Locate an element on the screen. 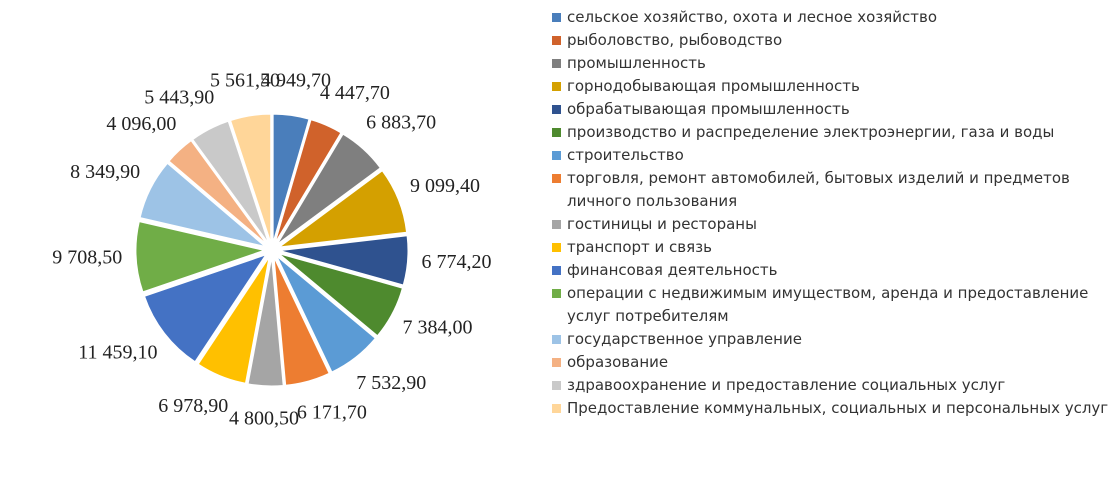  legend-item: гостиницы и рестораны is located at coordinates (832, 224).